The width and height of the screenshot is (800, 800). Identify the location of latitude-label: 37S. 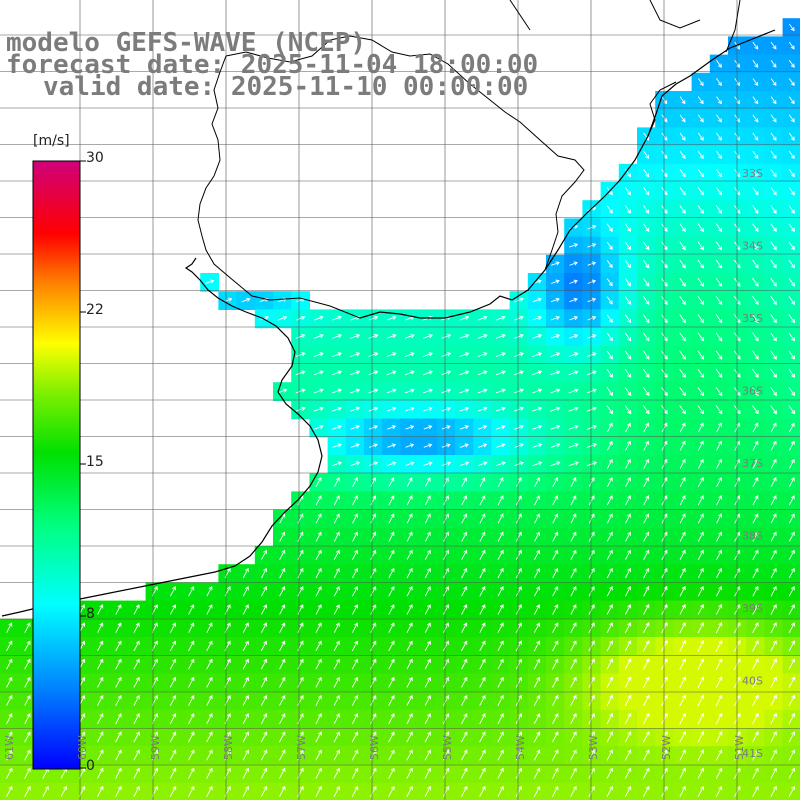
(752, 463).